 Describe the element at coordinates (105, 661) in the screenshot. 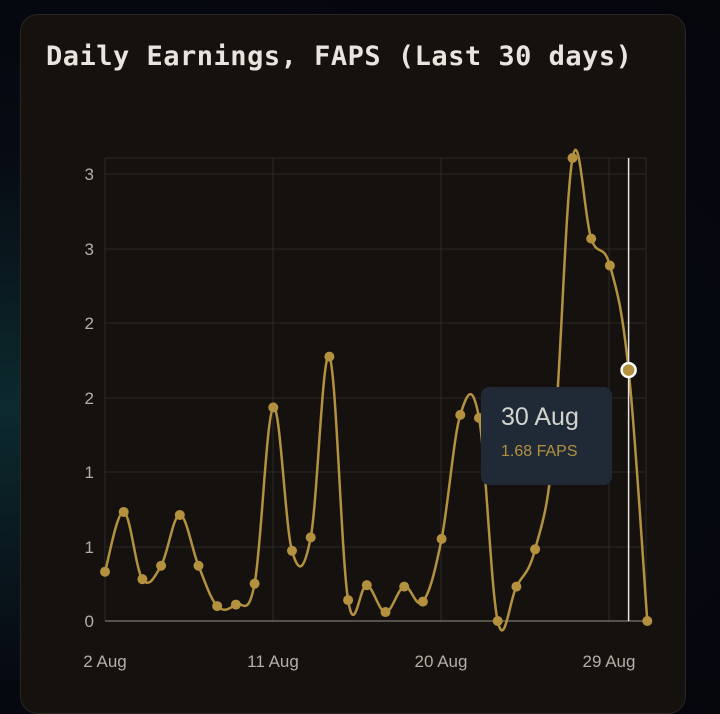

I see `x-tick-label: 2 Aug` at that location.